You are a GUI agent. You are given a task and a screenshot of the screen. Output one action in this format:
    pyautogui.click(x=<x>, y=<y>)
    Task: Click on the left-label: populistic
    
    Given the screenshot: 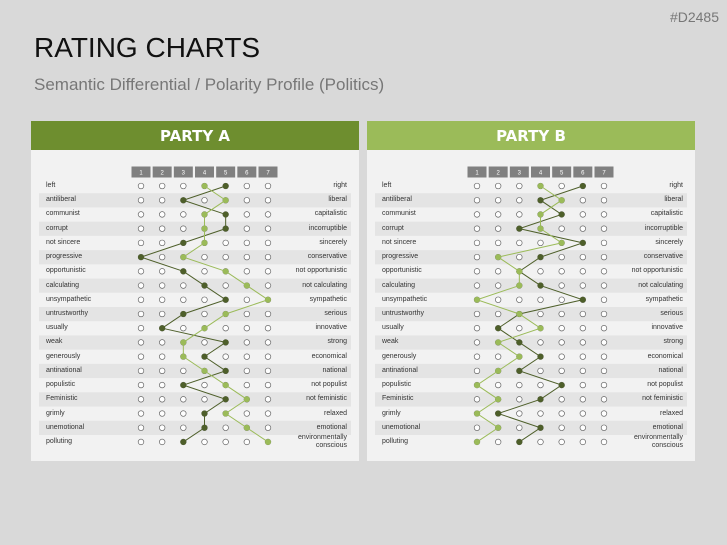 What is the action you would take?
    pyautogui.click(x=61, y=385)
    